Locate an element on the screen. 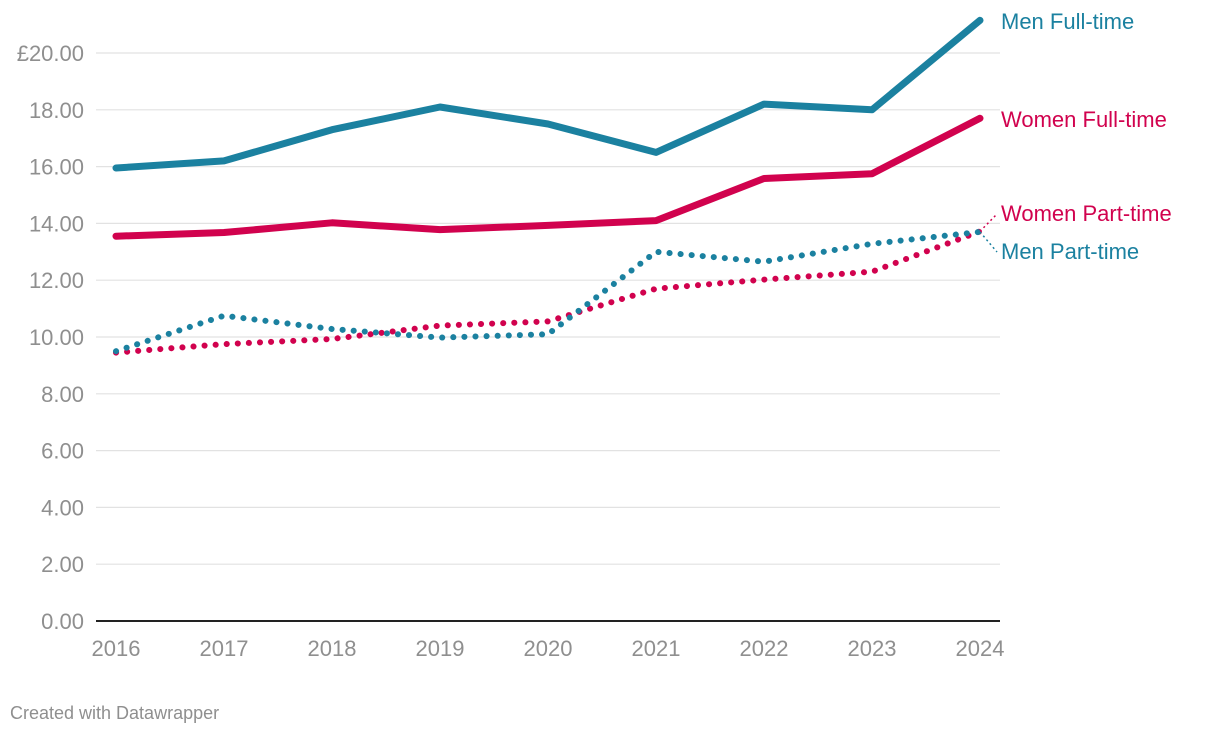  series-label-men-full-time: Men Full-time is located at coordinates (1067, 21).